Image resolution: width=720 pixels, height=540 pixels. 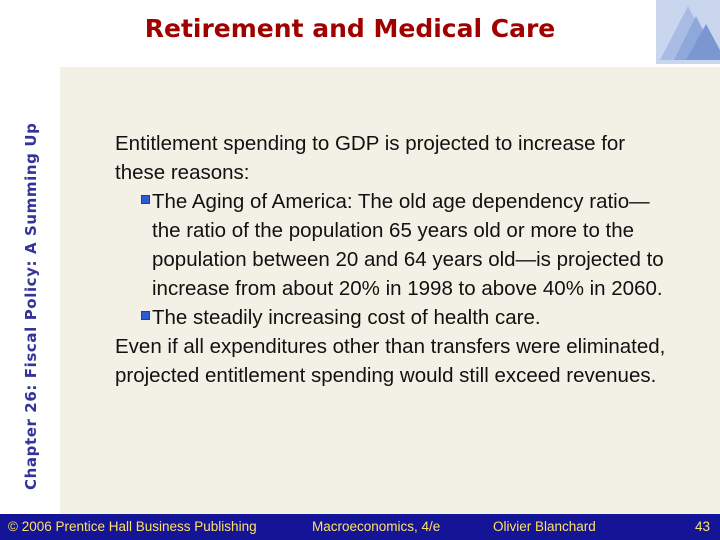 What do you see at coordinates (703, 526) in the screenshot?
I see `footer-page-number: 43` at bounding box center [703, 526].